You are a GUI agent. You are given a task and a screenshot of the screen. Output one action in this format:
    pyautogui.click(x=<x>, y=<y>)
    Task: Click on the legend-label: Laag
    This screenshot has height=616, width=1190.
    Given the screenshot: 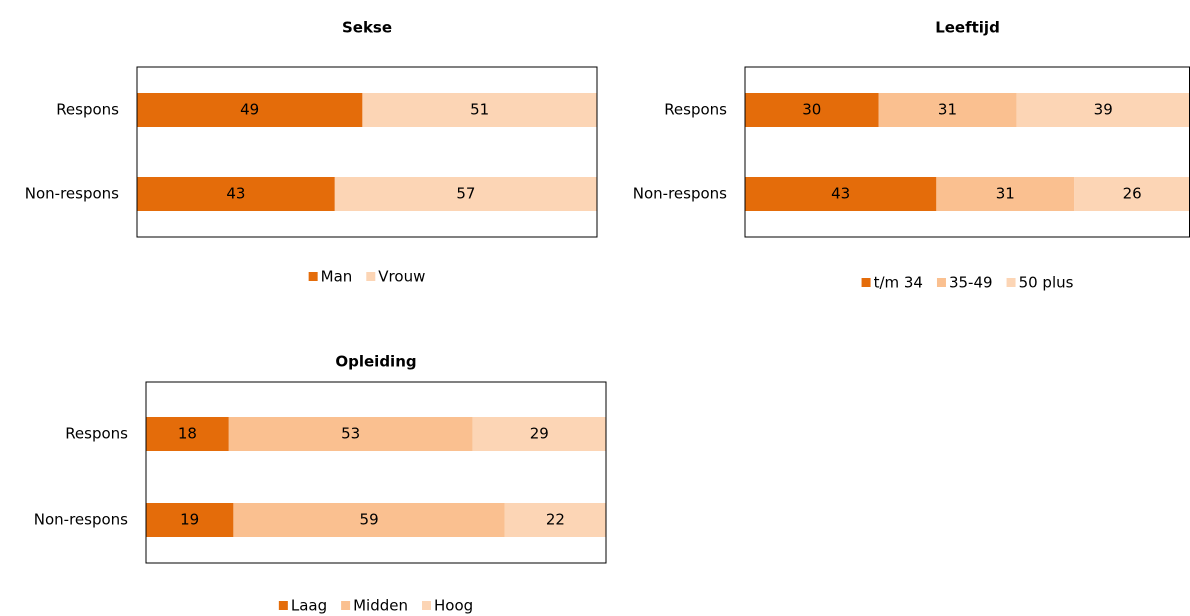 What is the action you would take?
    pyautogui.click(x=309, y=606)
    